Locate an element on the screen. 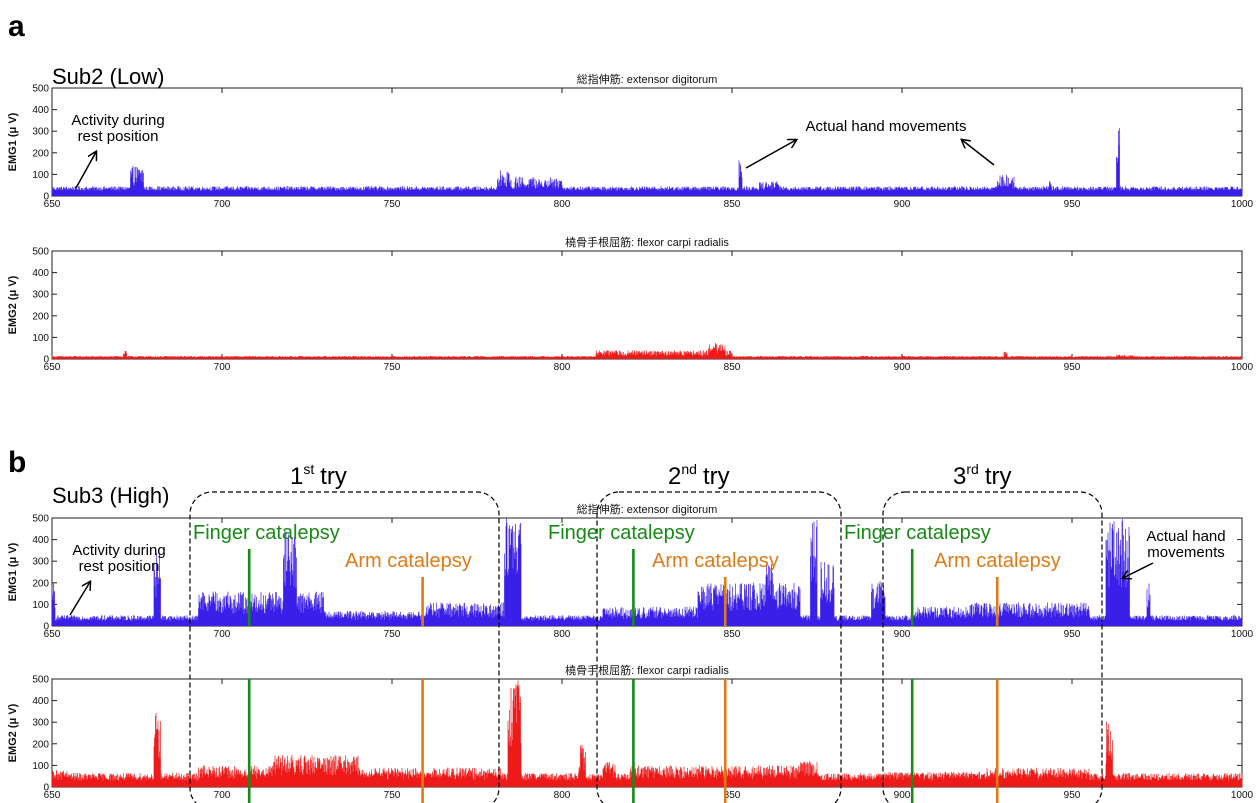 The width and height of the screenshot is (1260, 803). try-3-box is located at coordinates (992, 647).